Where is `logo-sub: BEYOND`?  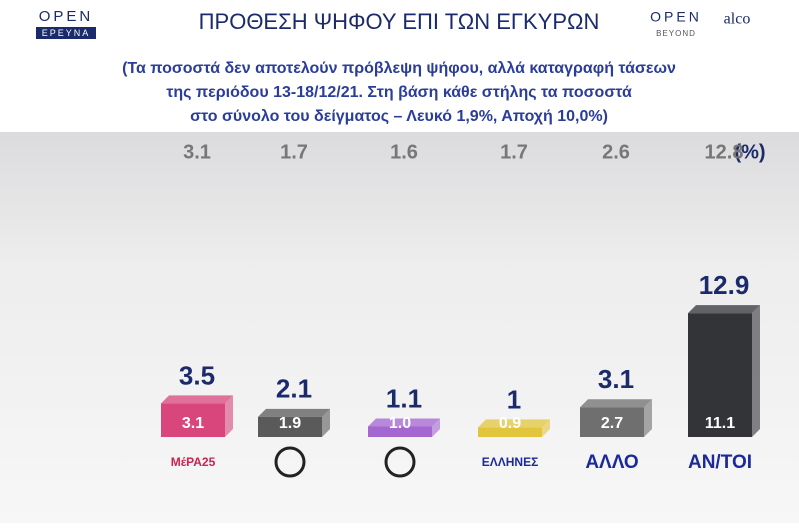
logo-sub: BEYOND is located at coordinates (676, 33).